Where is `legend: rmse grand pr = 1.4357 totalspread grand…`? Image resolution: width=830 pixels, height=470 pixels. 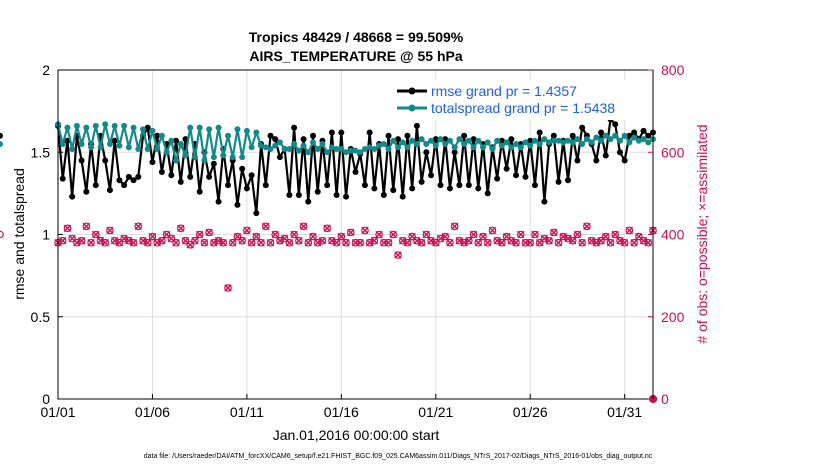 legend: rmse grand pr = 1.4357 totalspread grand… is located at coordinates (521, 100).